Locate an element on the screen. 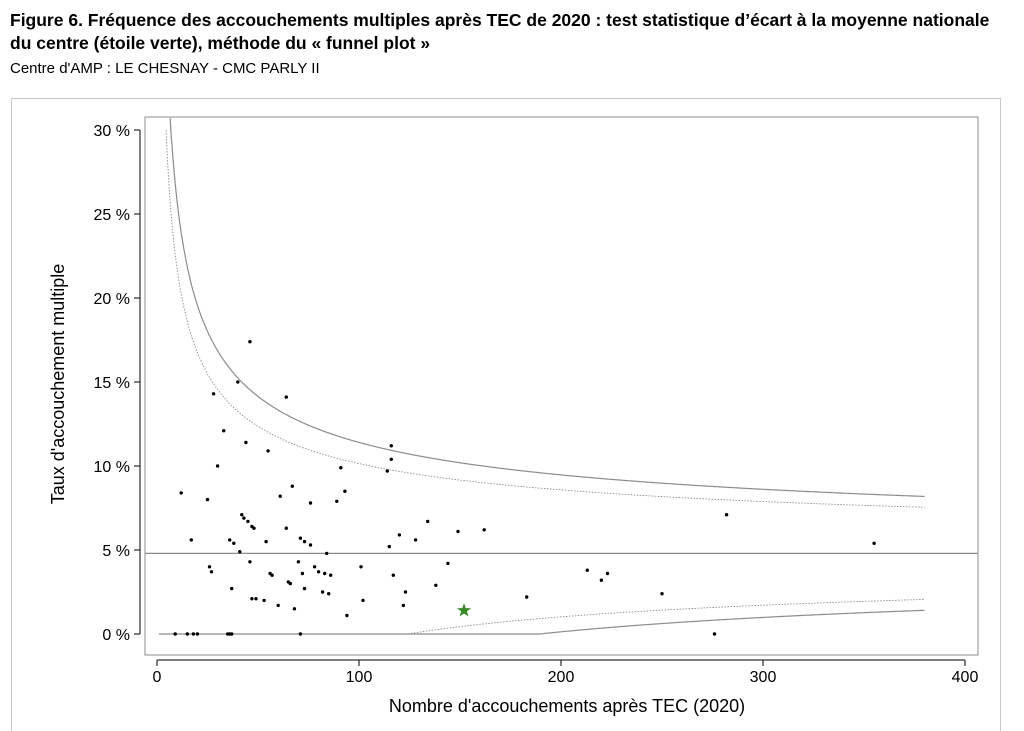 The width and height of the screenshot is (1024, 731). figure-subtitle: Centre d'AMP : LE CHESNAY - CMC PARLY II is located at coordinates (165, 68).